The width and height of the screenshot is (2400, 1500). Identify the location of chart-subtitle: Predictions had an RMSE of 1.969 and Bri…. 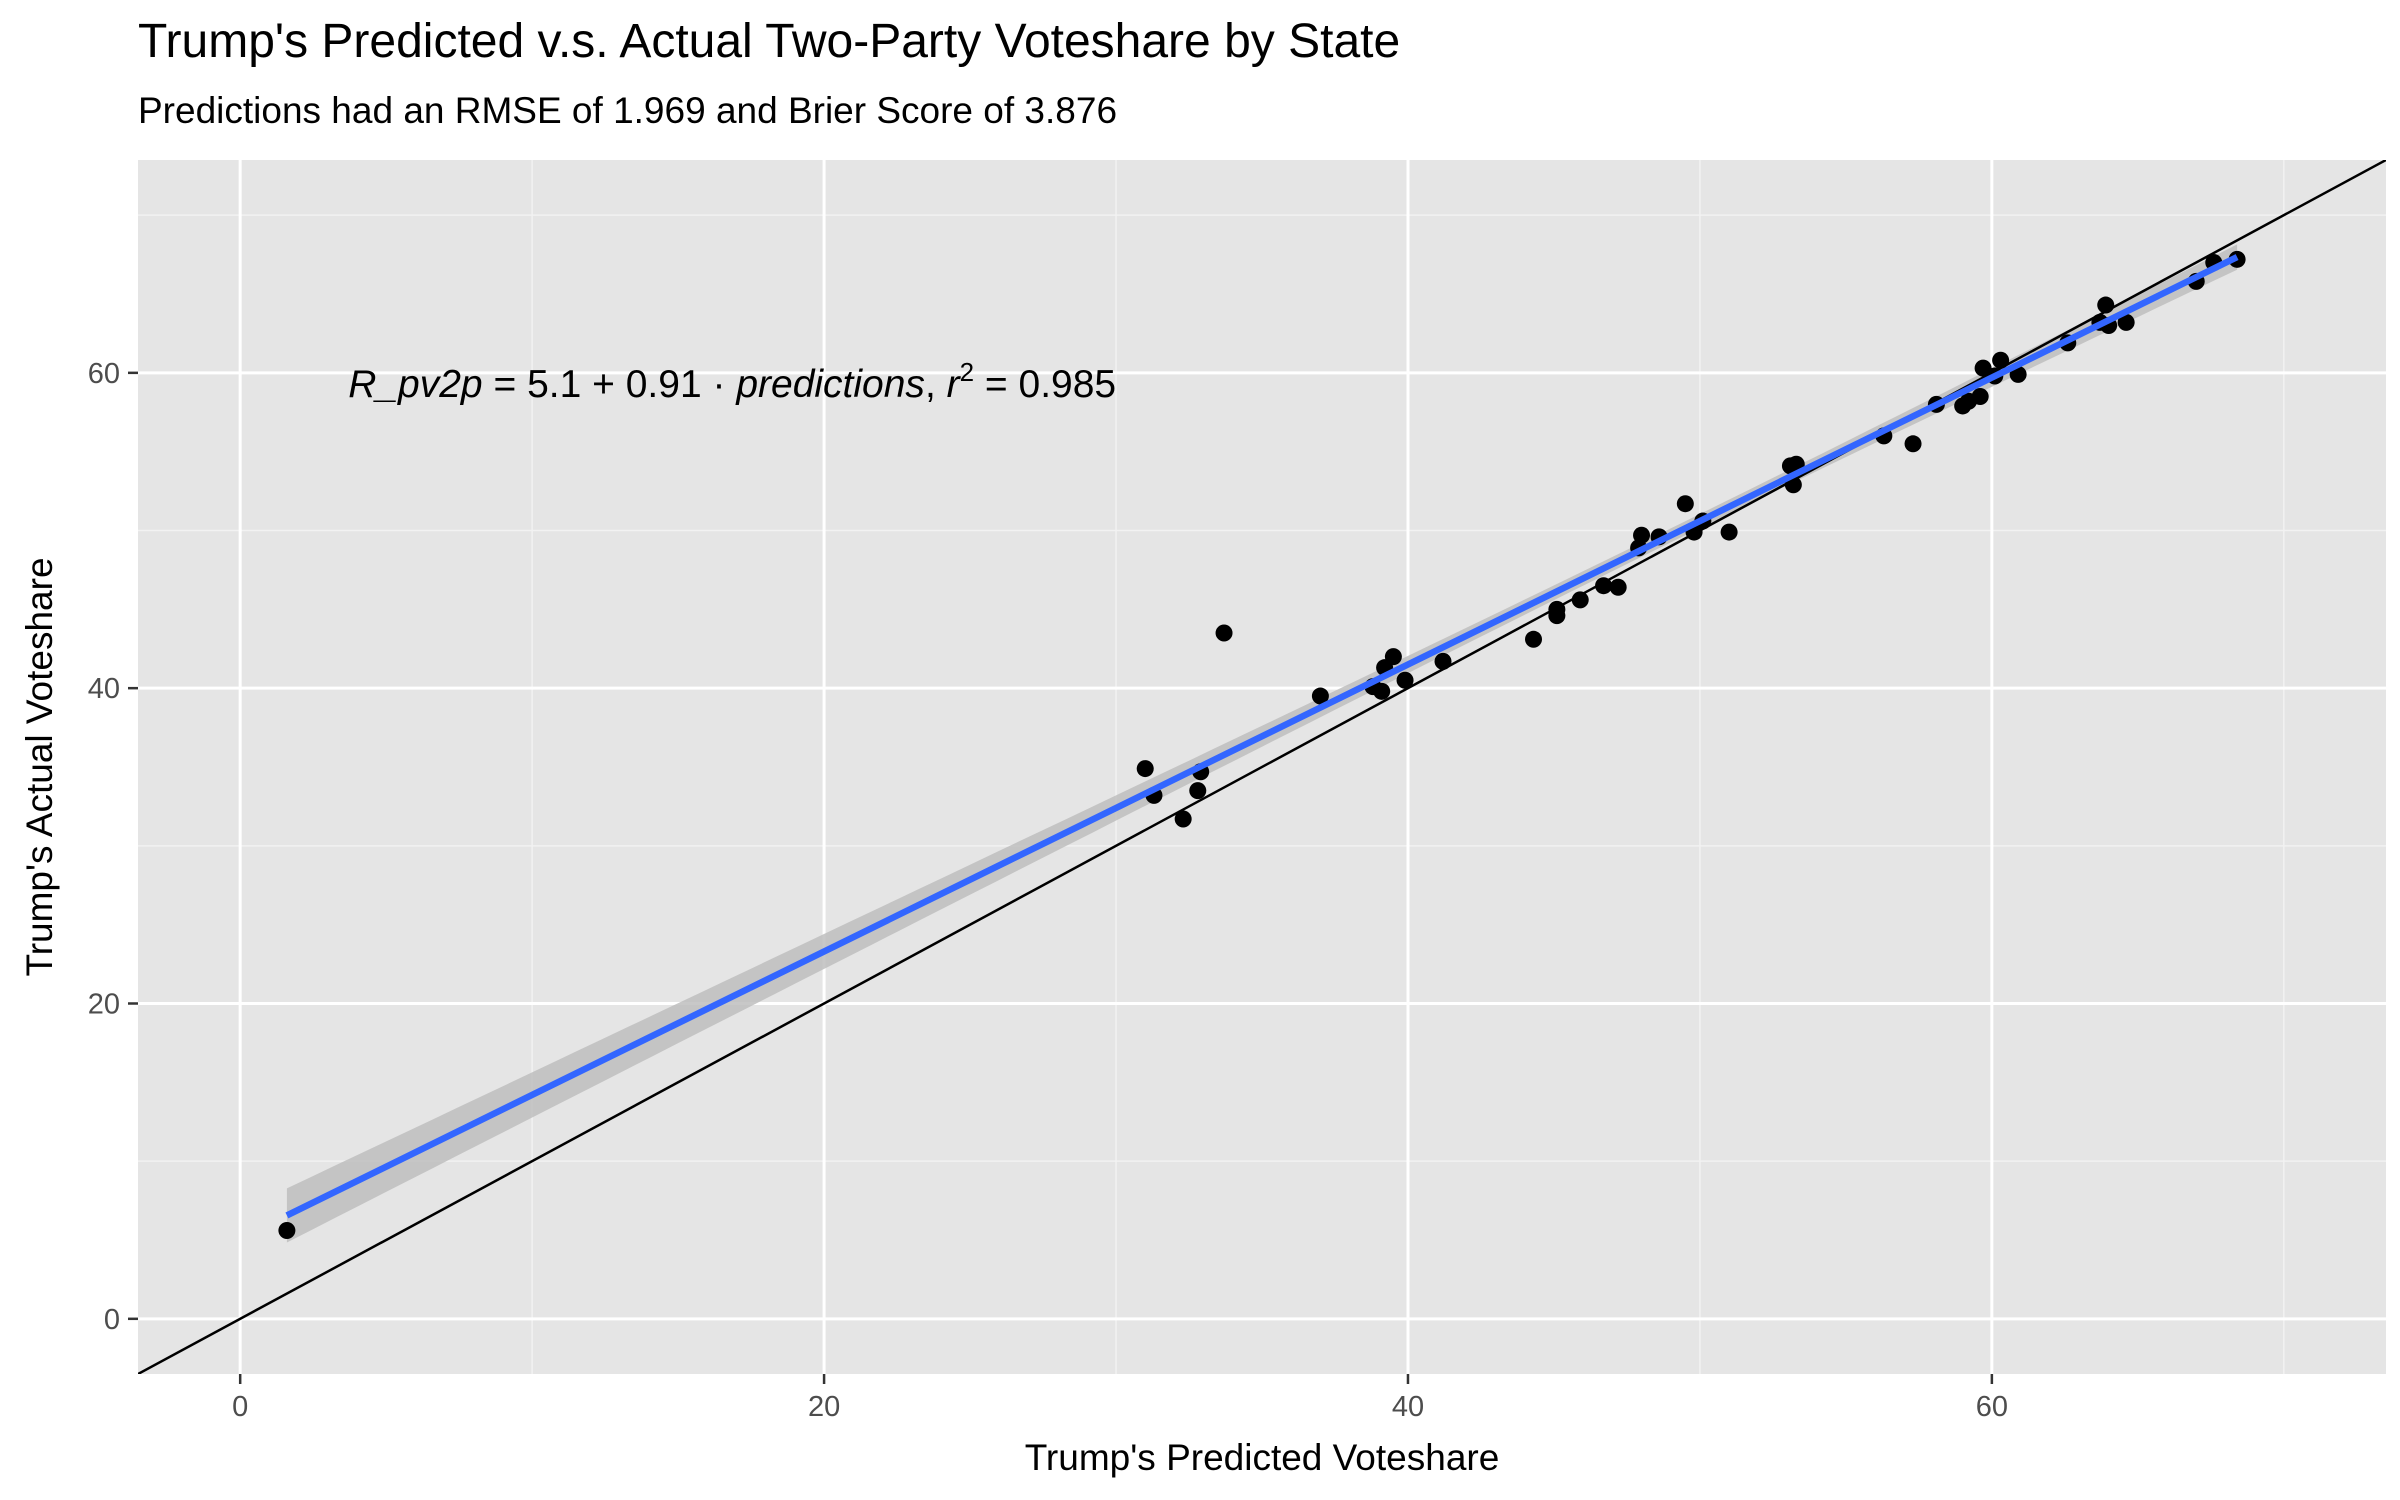
(628, 110).